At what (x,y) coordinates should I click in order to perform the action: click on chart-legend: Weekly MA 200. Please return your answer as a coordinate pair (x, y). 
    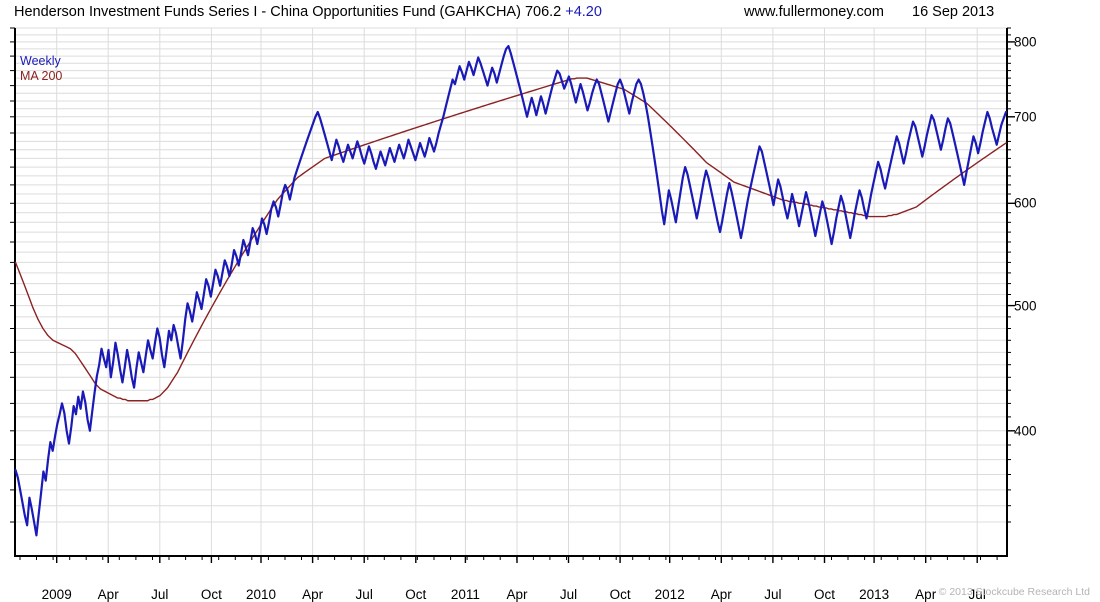
    Looking at the image, I should click on (41, 69).